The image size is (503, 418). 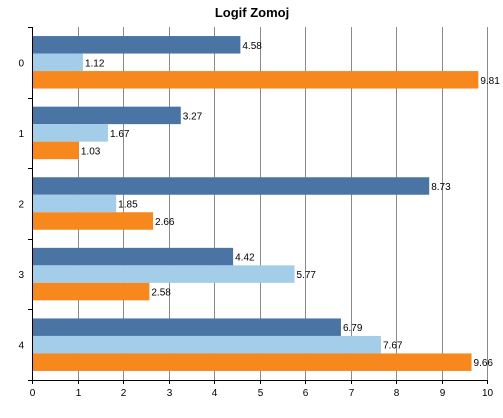 What do you see at coordinates (21, 346) in the screenshot?
I see `category-label: 4` at bounding box center [21, 346].